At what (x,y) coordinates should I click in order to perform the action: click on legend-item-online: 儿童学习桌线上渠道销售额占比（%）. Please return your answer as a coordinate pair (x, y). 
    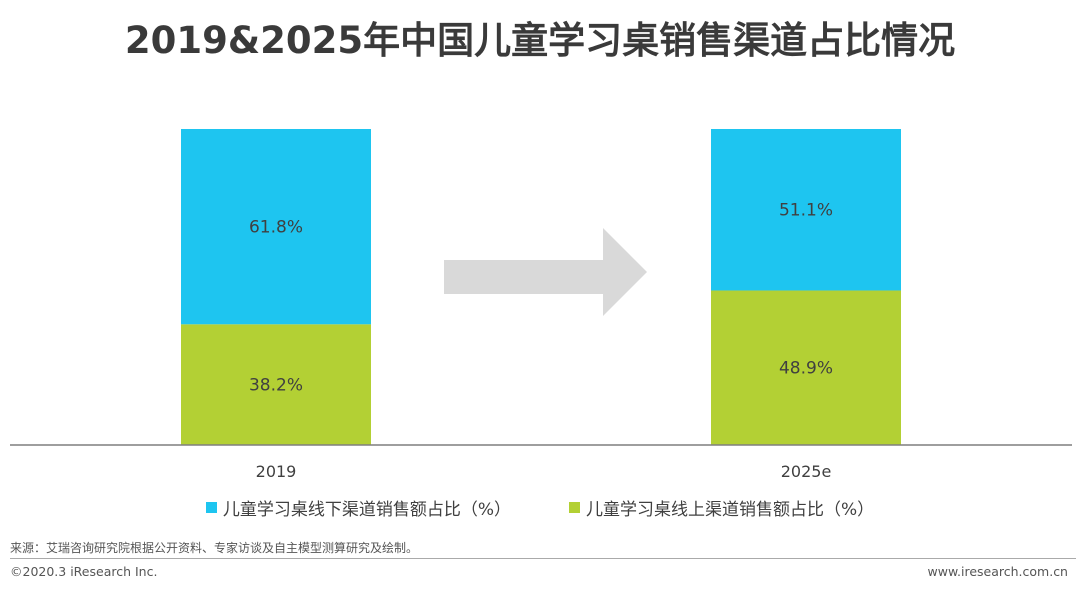
    Looking at the image, I should click on (721, 507).